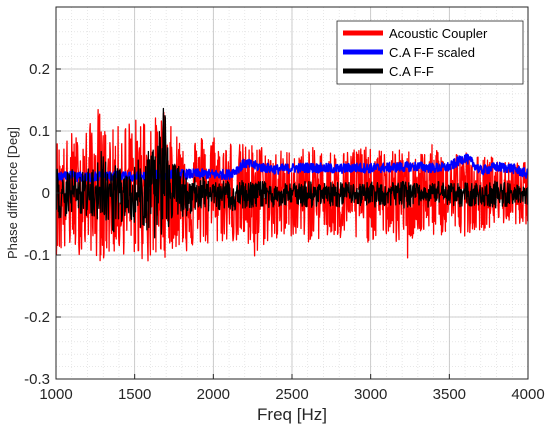 The width and height of the screenshot is (550, 431). What do you see at coordinates (370, 394) in the screenshot?
I see `x-tick-label: 3000` at bounding box center [370, 394].